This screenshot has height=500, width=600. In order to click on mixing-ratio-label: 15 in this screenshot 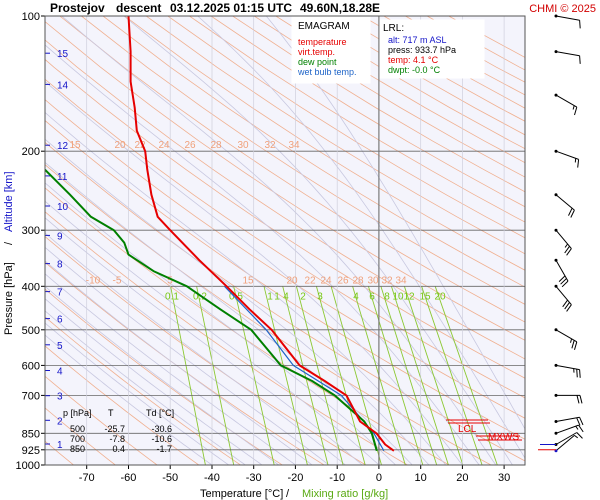, I will do `click(425, 296)`.